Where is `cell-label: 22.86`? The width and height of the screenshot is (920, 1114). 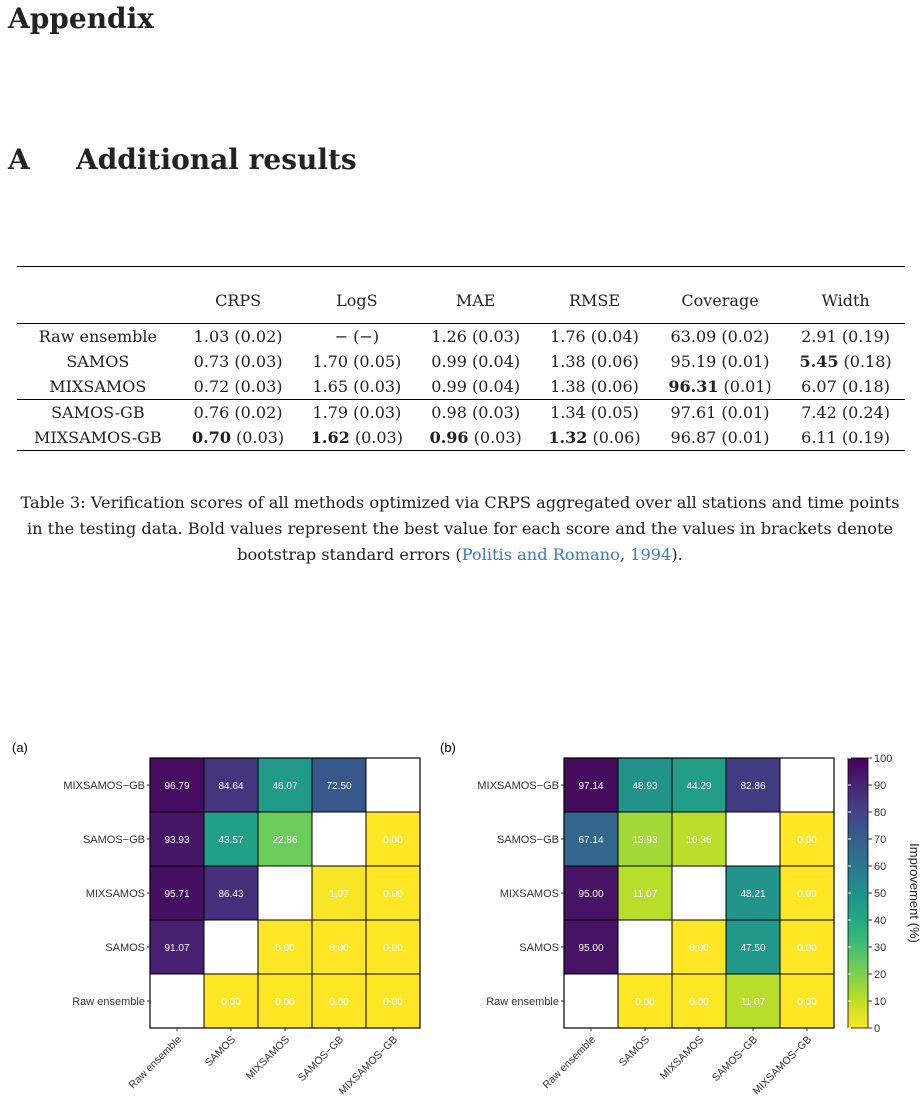
cell-label: 22.86 is located at coordinates (284, 840).